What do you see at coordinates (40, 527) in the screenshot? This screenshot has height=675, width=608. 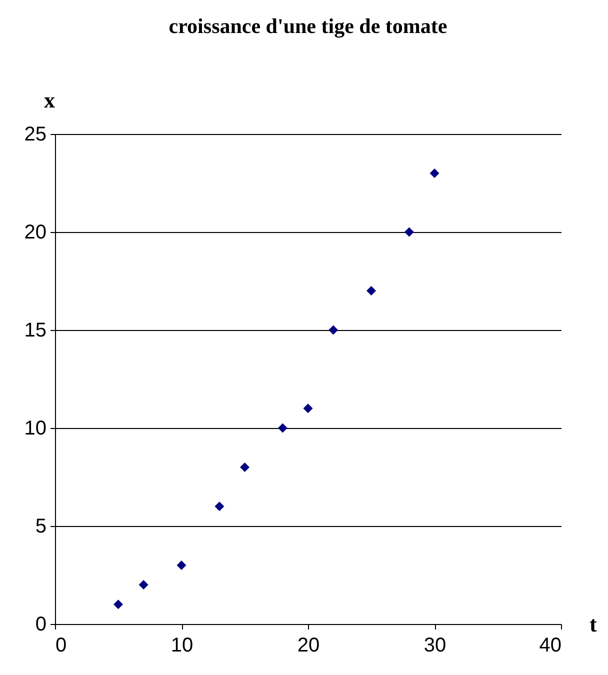 I see `y-tick-label: 5` at bounding box center [40, 527].